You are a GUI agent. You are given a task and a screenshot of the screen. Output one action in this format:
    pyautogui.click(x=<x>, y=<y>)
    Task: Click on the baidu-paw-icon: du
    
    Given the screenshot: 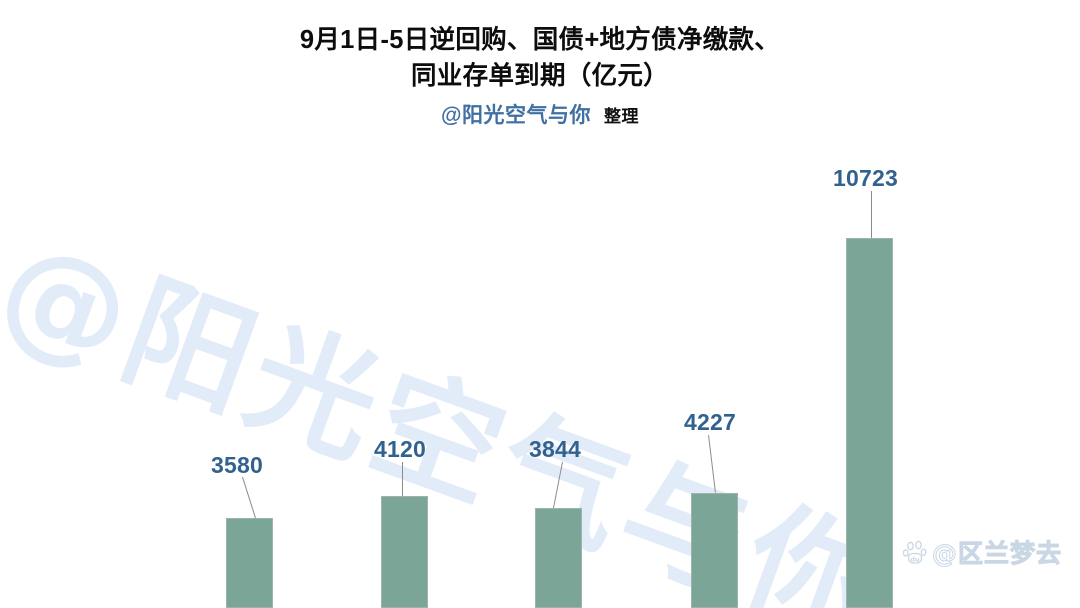 What is the action you would take?
    pyautogui.click(x=915, y=552)
    